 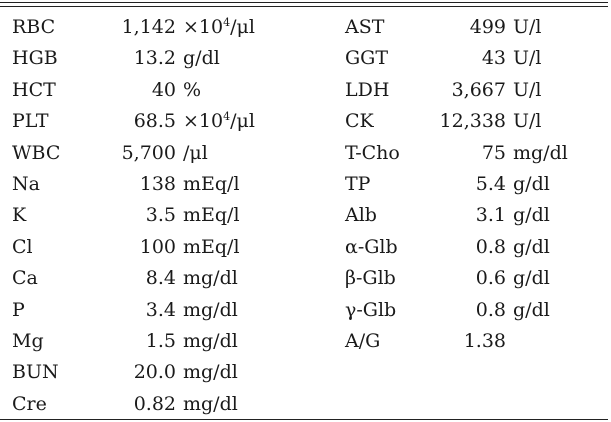 I want to click on lab-test-value: 5.4, so click(x=490, y=183).